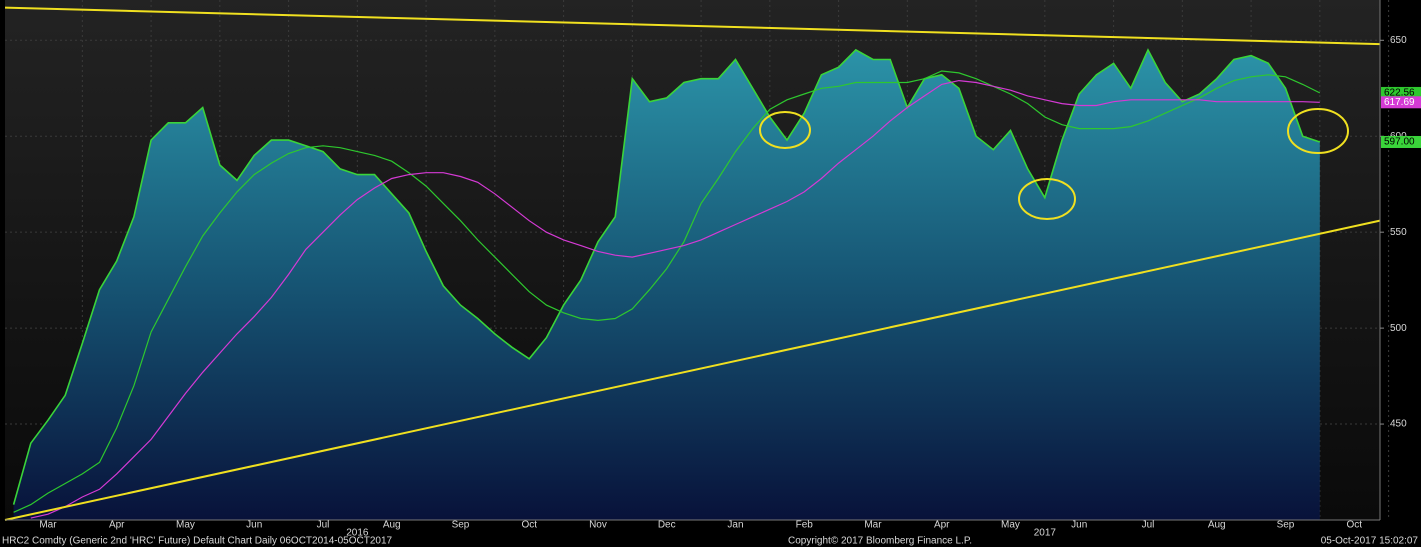  Describe the element at coordinates (805, 525) in the screenshot. I see `x-tick-label: Feb` at that location.